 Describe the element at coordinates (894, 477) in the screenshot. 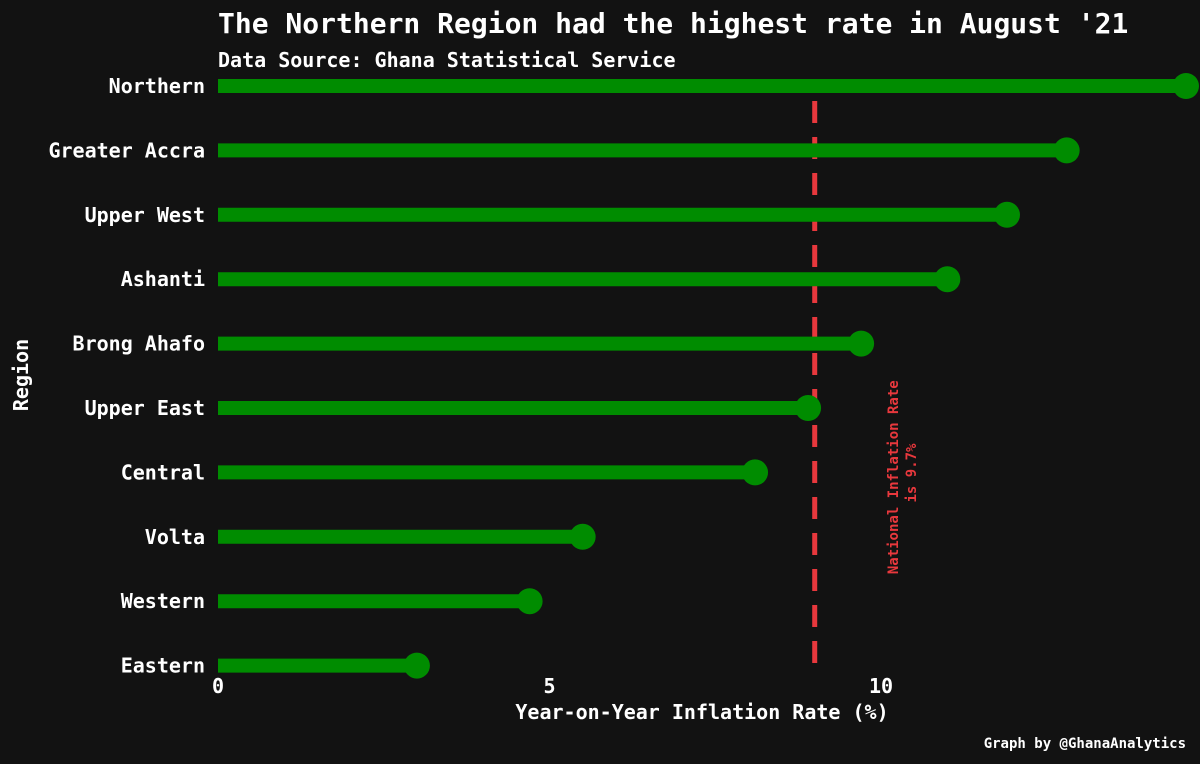

I see `reference-annotation-line1: National Inflation Rate` at that location.